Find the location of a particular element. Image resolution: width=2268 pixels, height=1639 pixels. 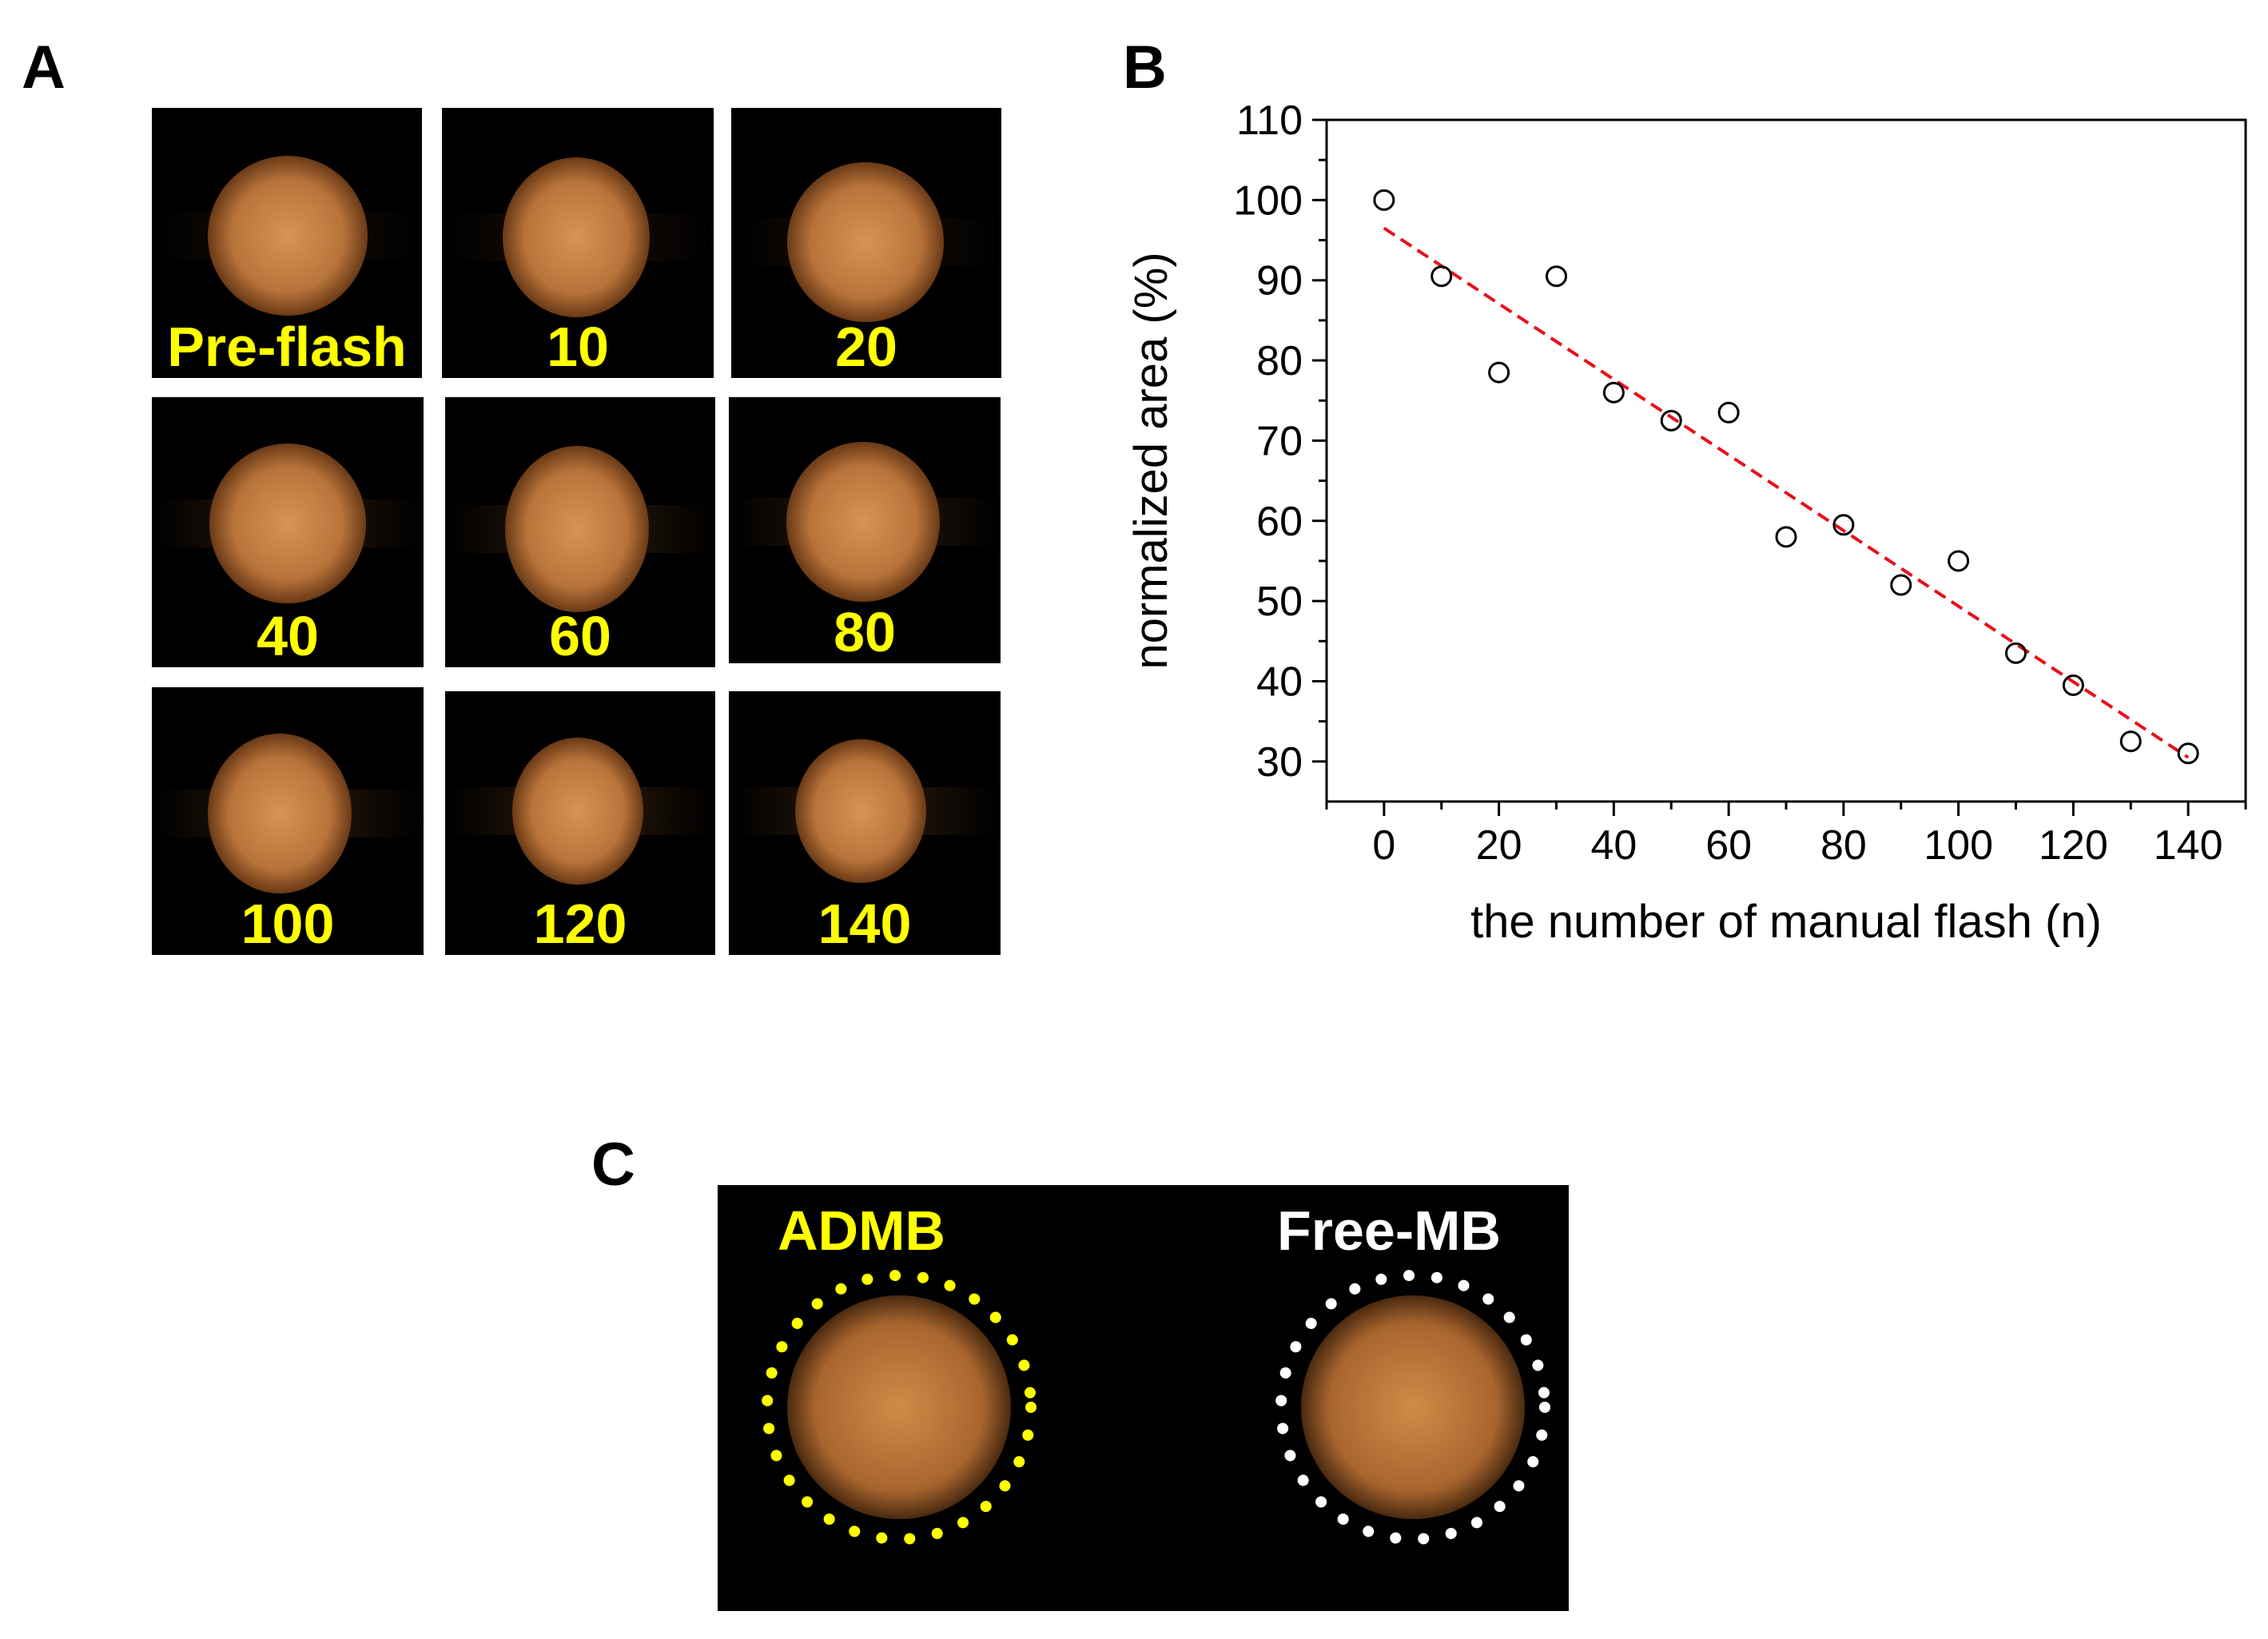

y-tick-label: 110 is located at coordinates (1269, 120).